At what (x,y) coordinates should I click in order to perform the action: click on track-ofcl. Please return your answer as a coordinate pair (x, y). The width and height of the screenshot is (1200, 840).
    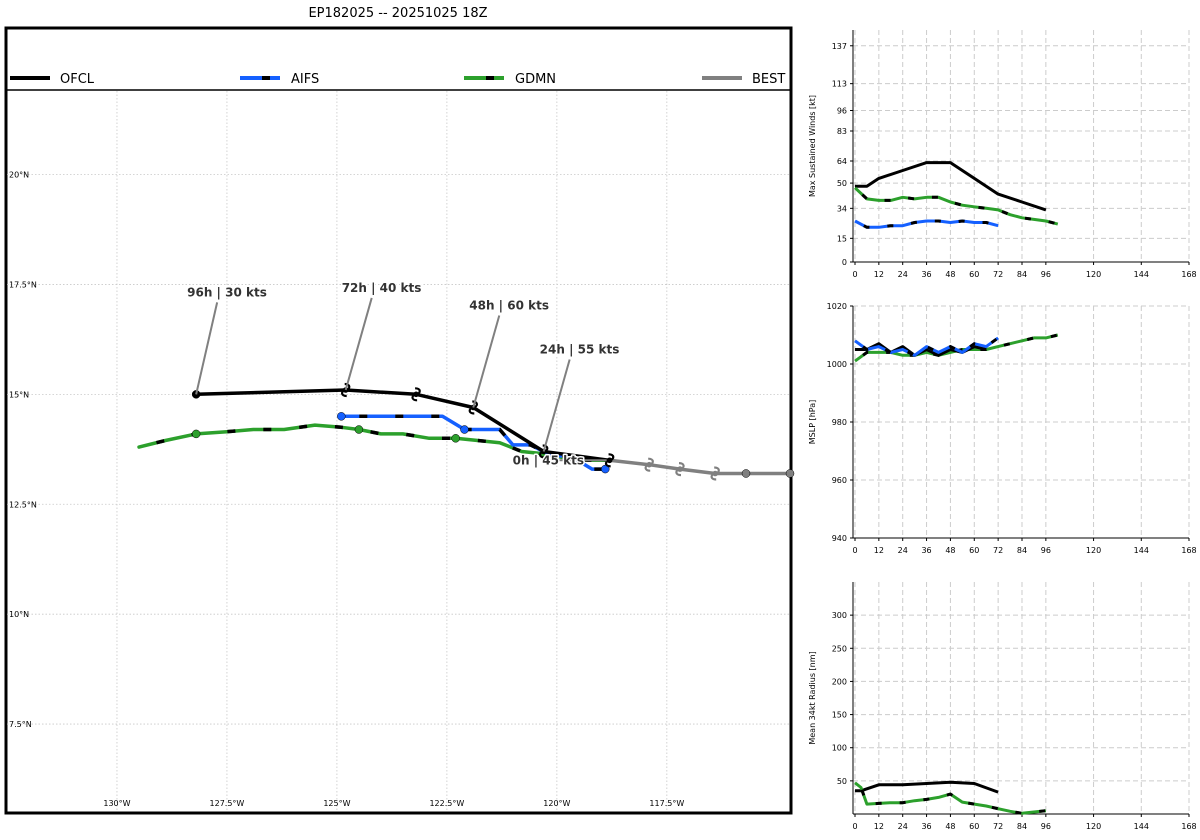
    Looking at the image, I should click on (403, 425).